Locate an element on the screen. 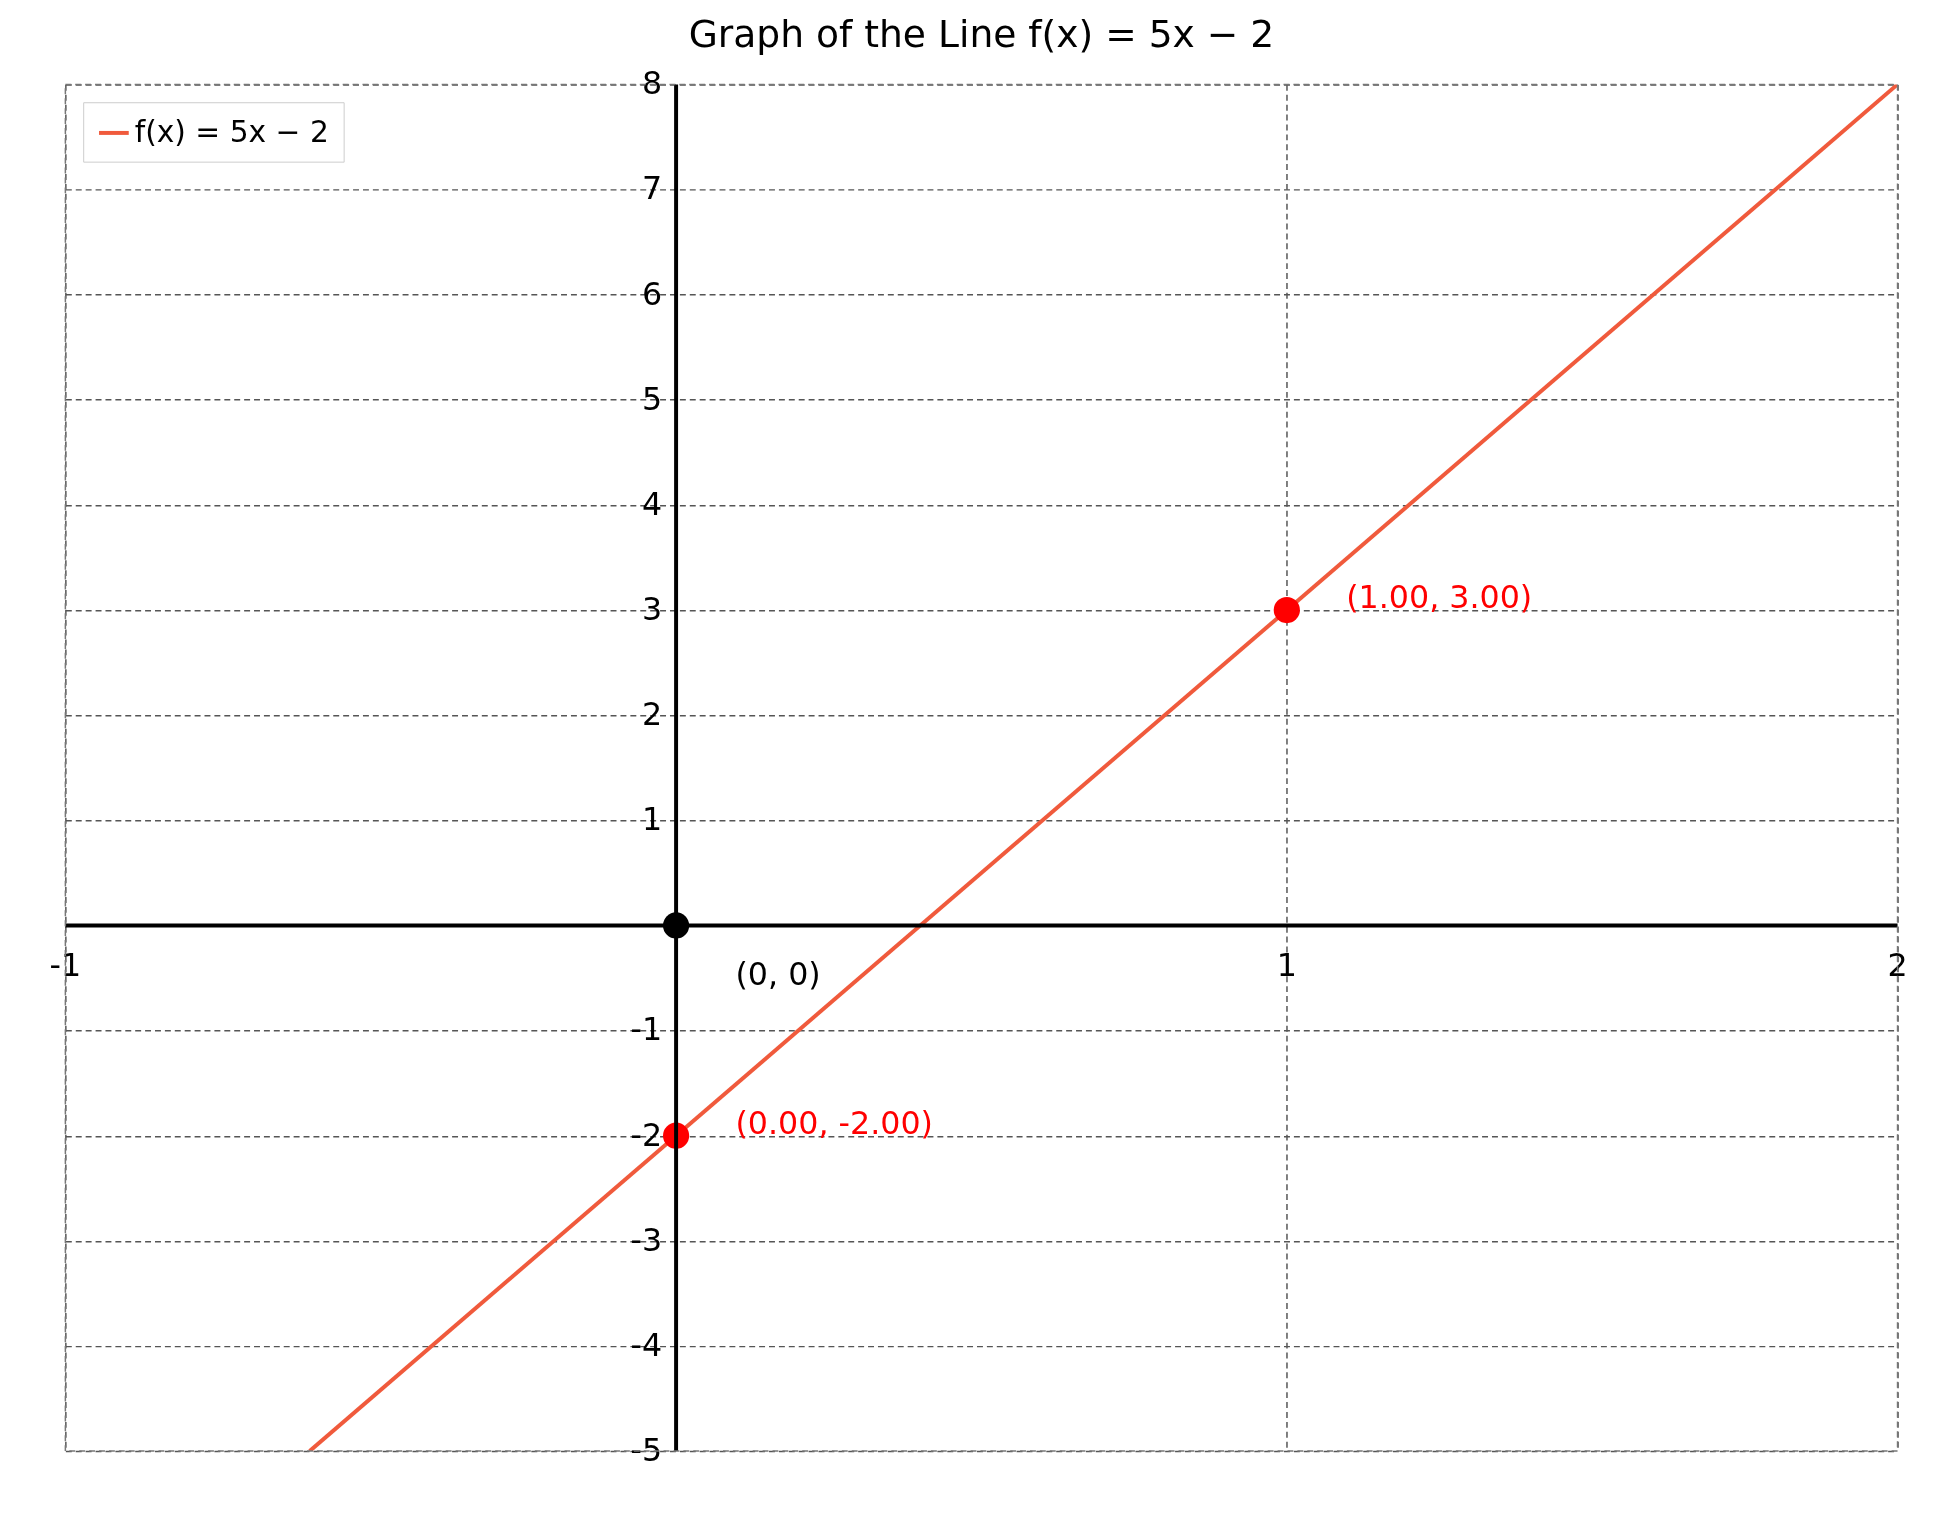 The width and height of the screenshot is (1953, 1536). x-tick-label: 1 is located at coordinates (1286, 964).